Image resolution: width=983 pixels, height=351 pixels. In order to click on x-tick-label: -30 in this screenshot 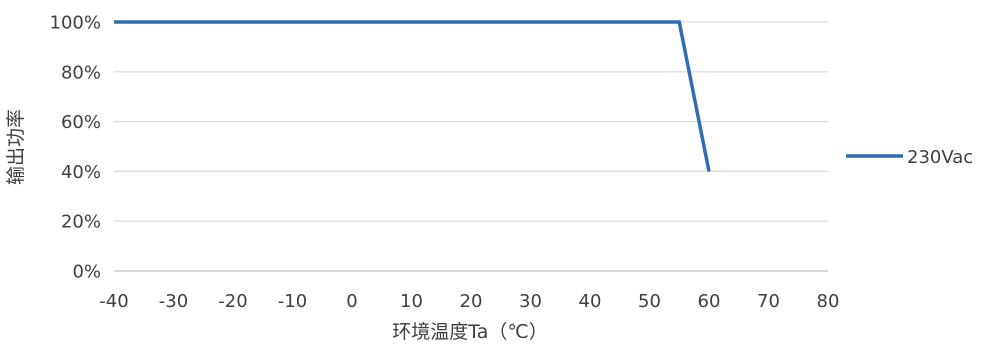, I will do `click(173, 301)`.